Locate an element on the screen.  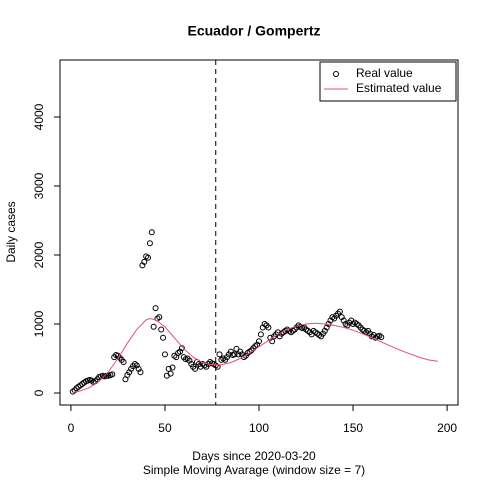
x-tick-label: 50 is located at coordinates (165, 428).